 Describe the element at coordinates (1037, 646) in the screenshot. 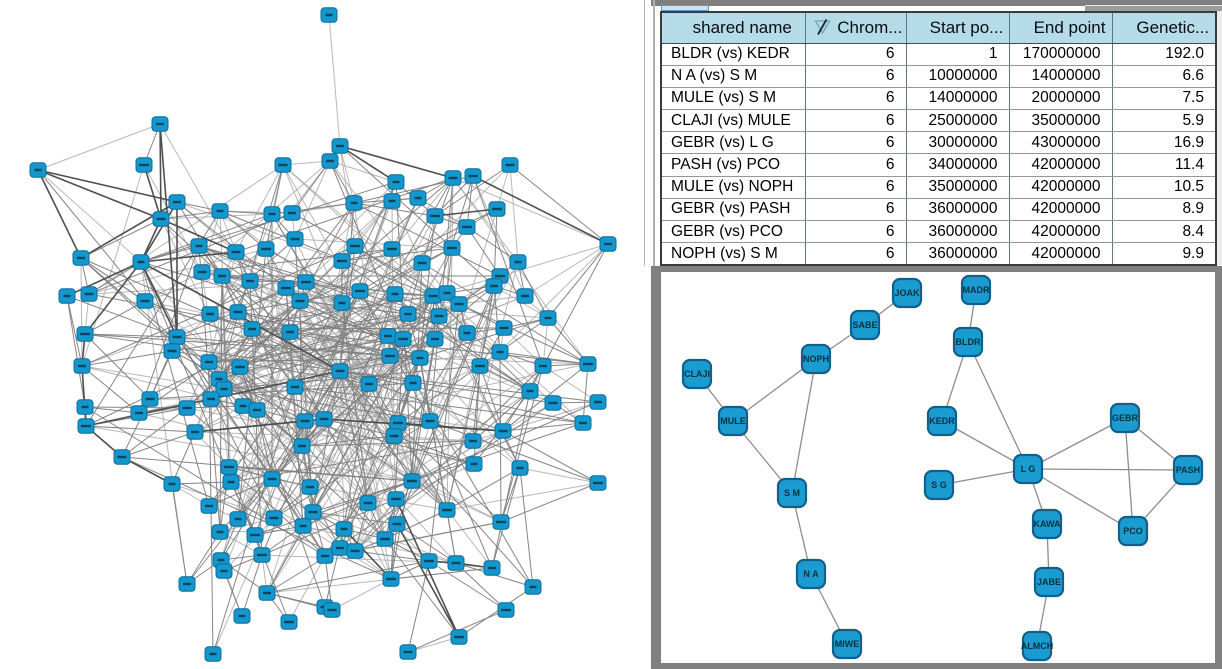

I see `svg-text: ALMCH` at that location.